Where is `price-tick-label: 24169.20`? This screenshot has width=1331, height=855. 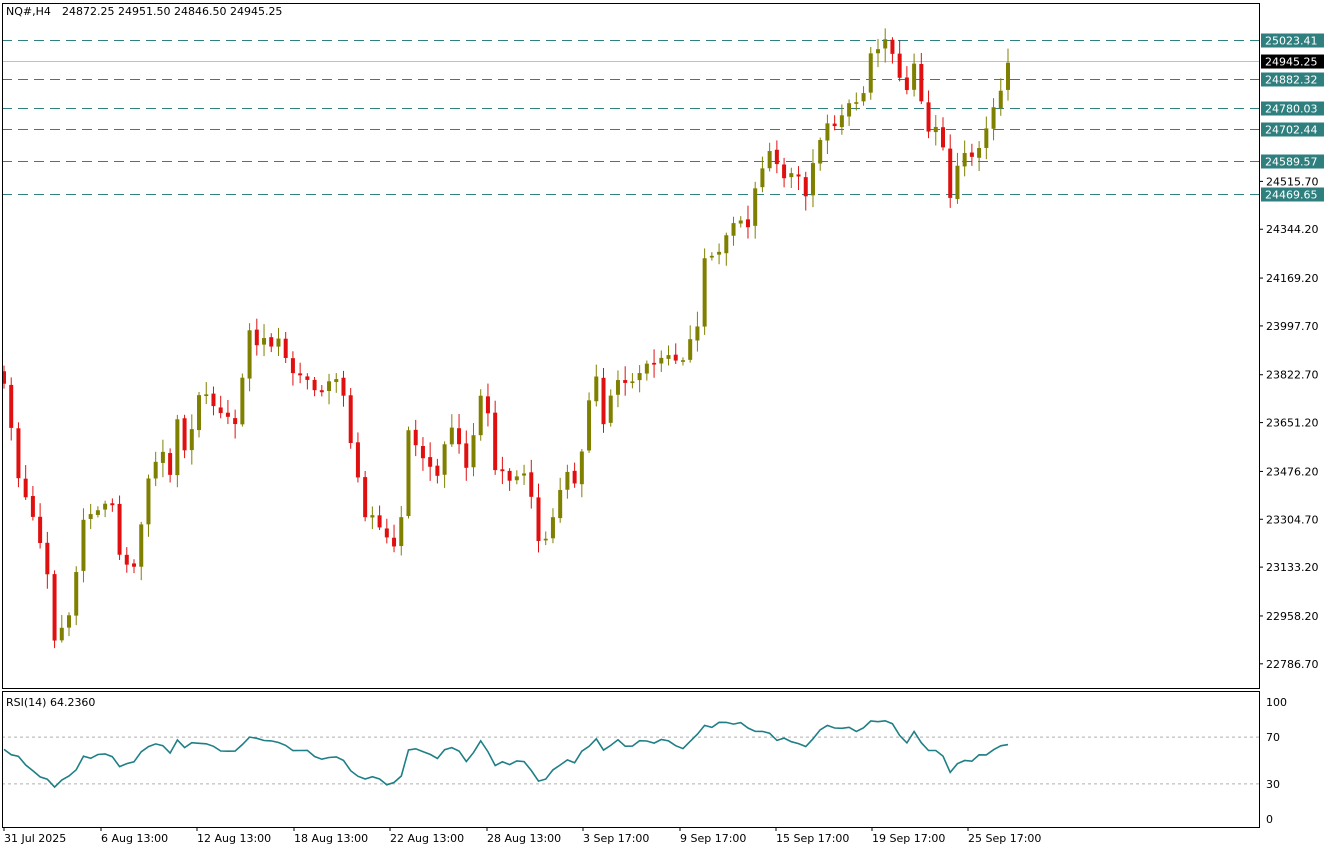 price-tick-label: 24169.20 is located at coordinates (1292, 278).